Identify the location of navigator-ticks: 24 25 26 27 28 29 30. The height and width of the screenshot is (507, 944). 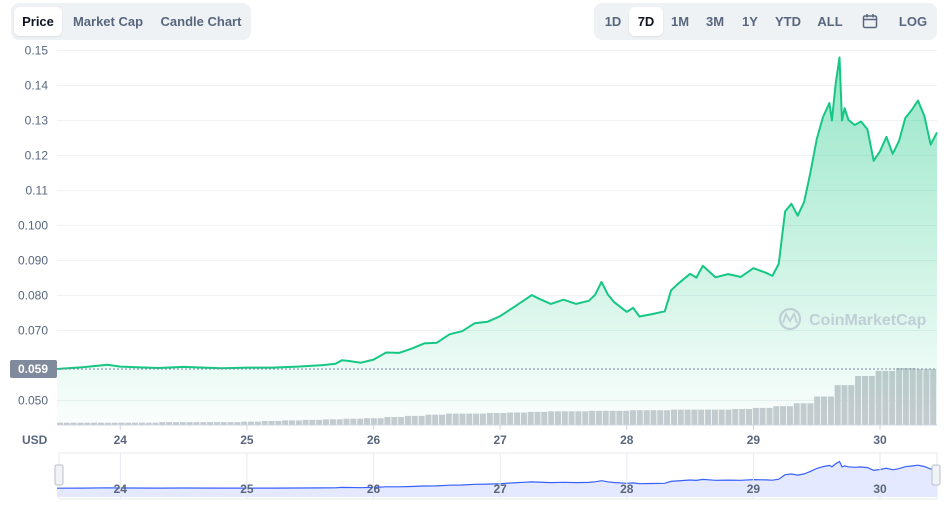
(500, 476).